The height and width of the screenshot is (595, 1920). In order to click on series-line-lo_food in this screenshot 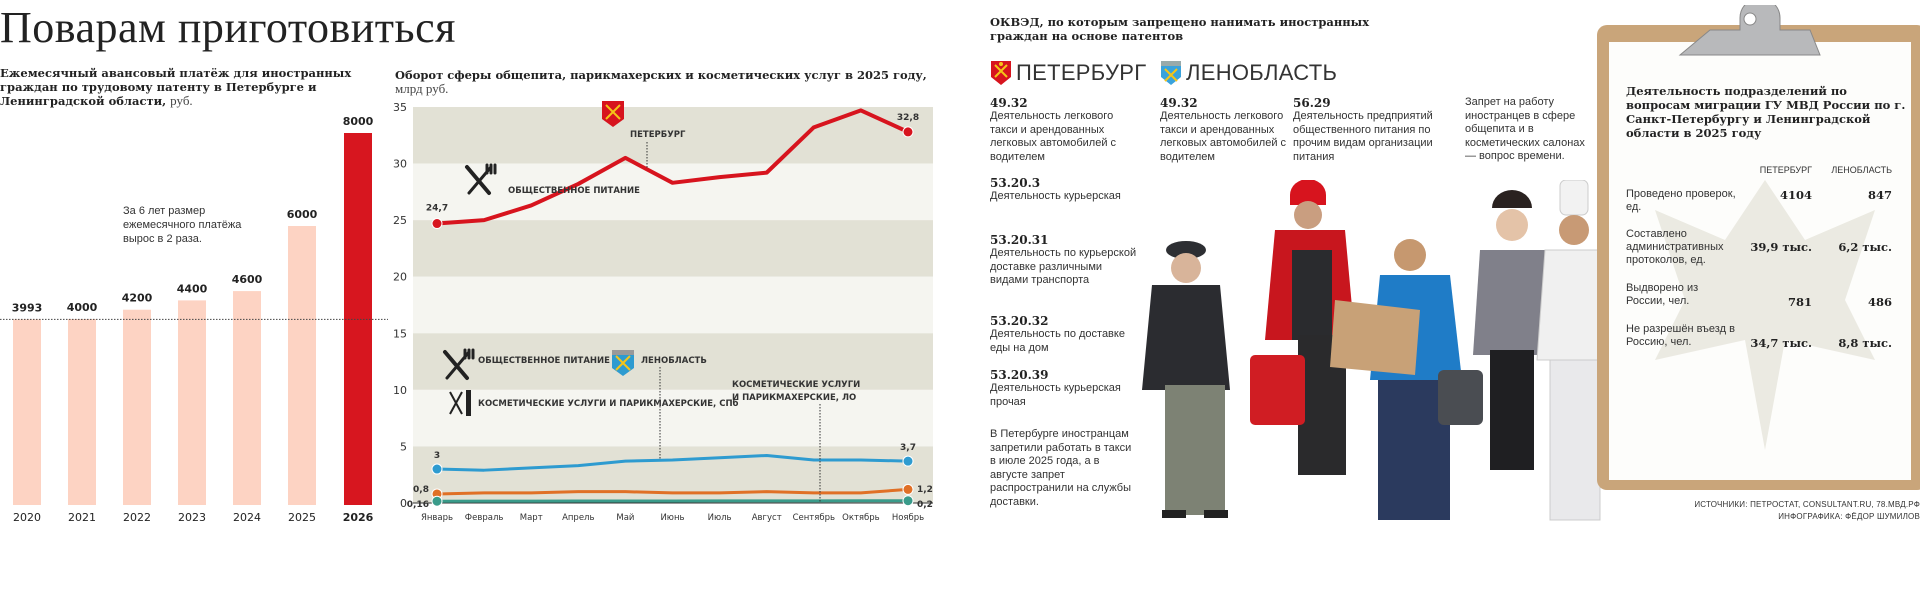, I will do `click(672, 462)`.